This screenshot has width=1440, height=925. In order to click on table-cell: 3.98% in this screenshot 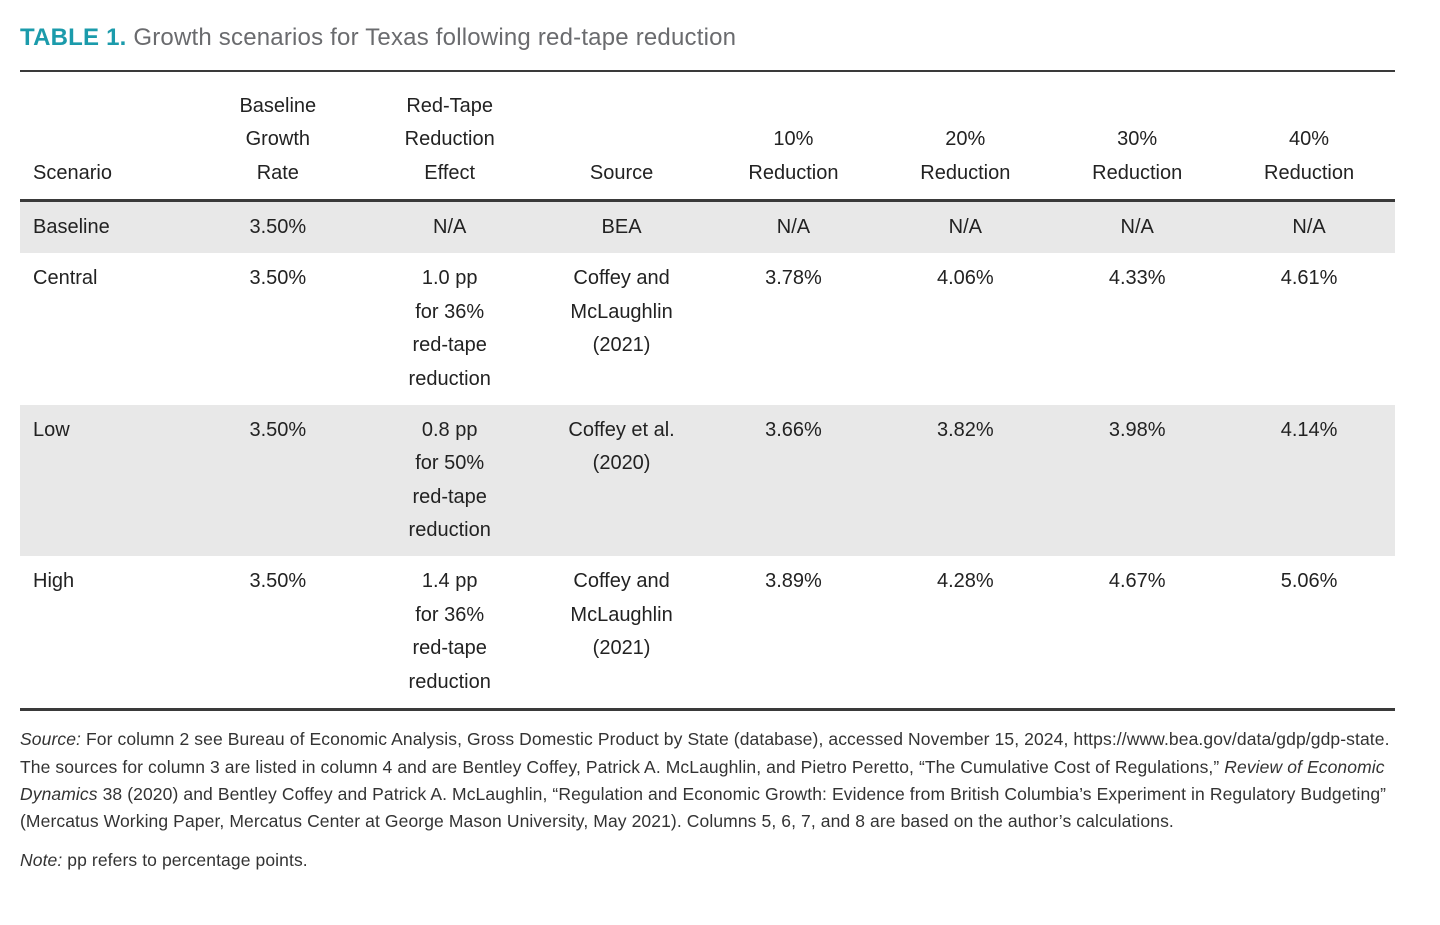, I will do `click(1137, 429)`.